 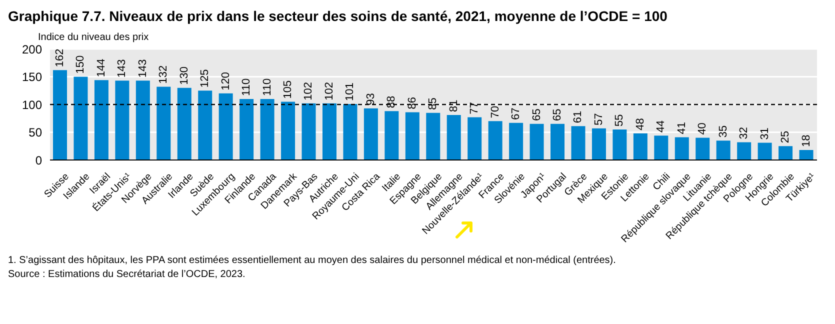 What do you see at coordinates (786, 137) in the screenshot?
I see `data-label: 25` at bounding box center [786, 137].